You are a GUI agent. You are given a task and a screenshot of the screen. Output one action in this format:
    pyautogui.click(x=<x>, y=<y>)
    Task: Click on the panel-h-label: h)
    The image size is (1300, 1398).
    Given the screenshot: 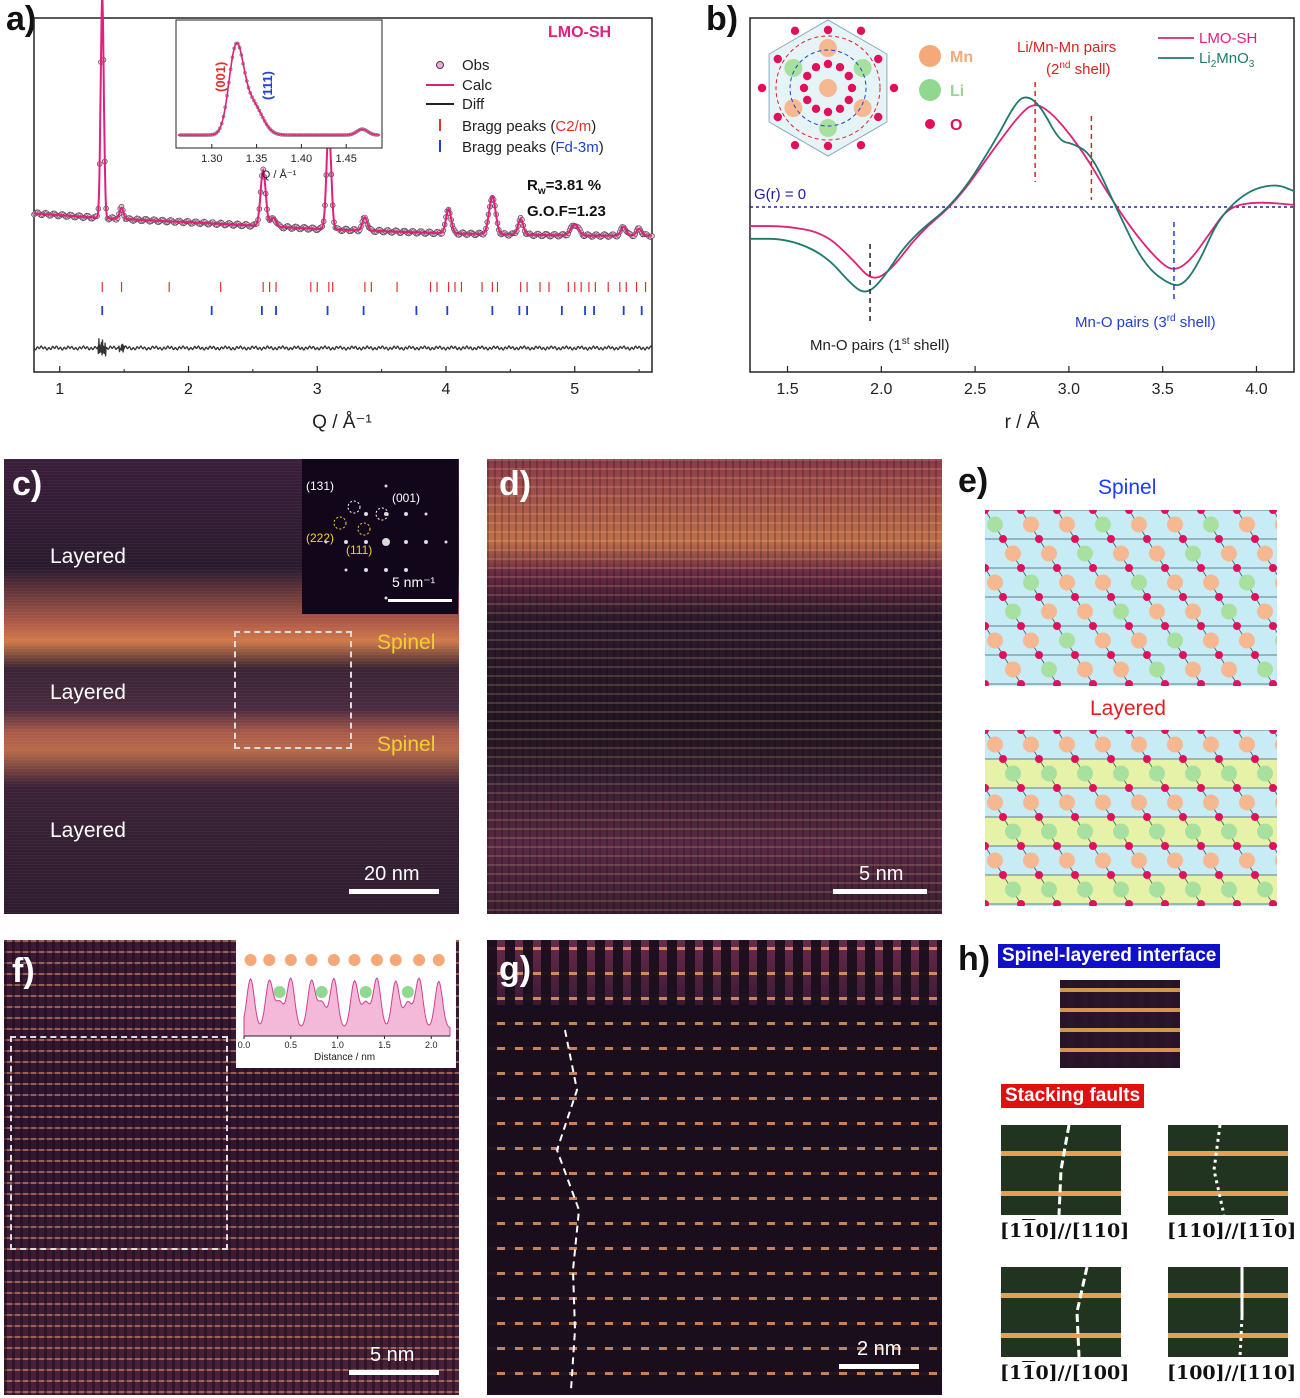 What is the action you would take?
    pyautogui.click(x=974, y=959)
    